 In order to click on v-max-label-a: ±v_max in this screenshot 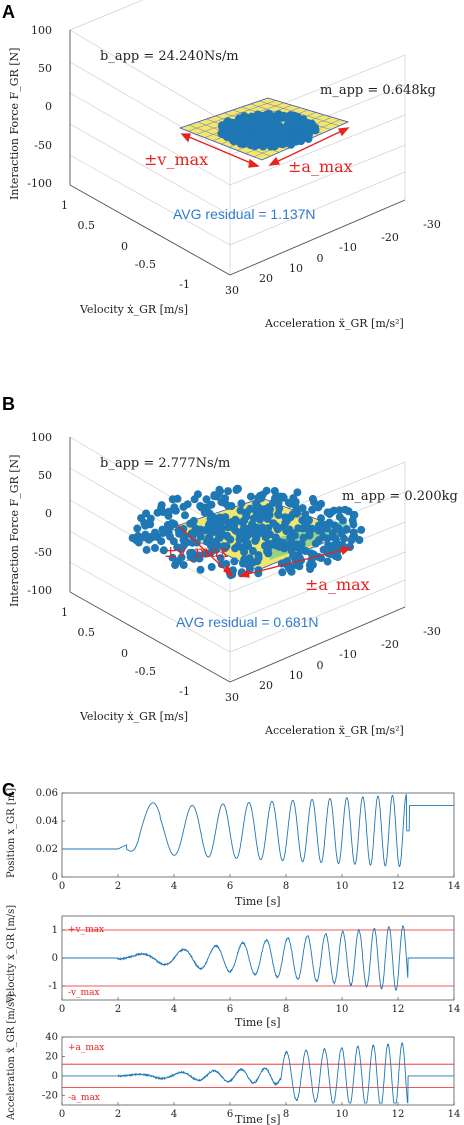, I will do `click(176, 159)`.